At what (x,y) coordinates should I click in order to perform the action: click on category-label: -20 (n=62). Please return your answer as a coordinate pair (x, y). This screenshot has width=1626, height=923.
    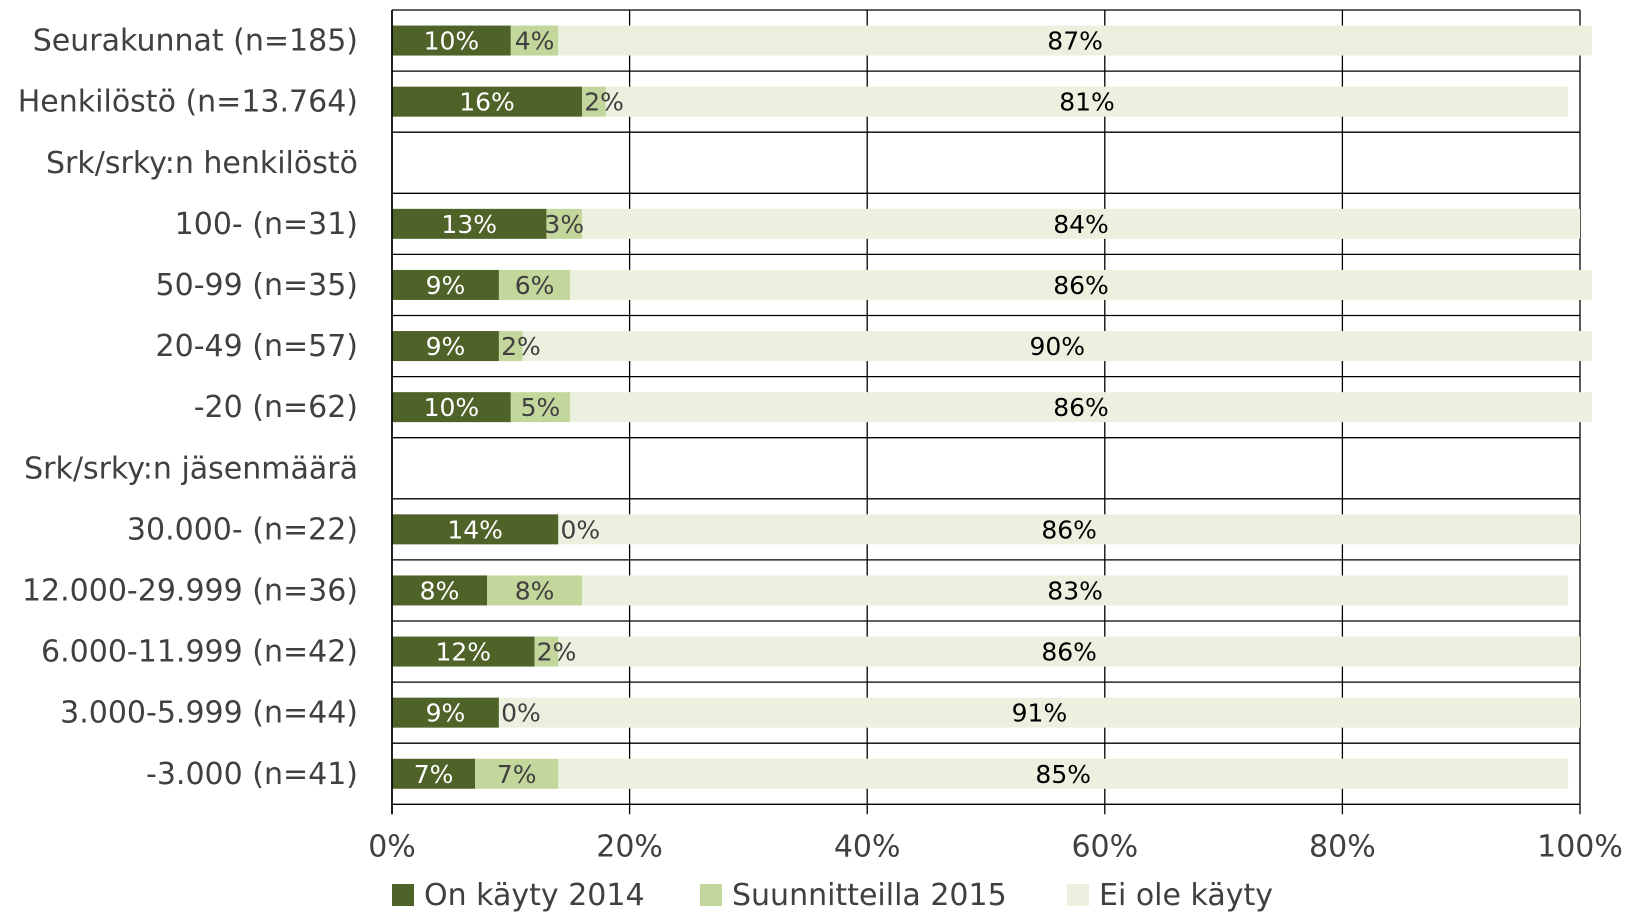
    Looking at the image, I should click on (276, 407).